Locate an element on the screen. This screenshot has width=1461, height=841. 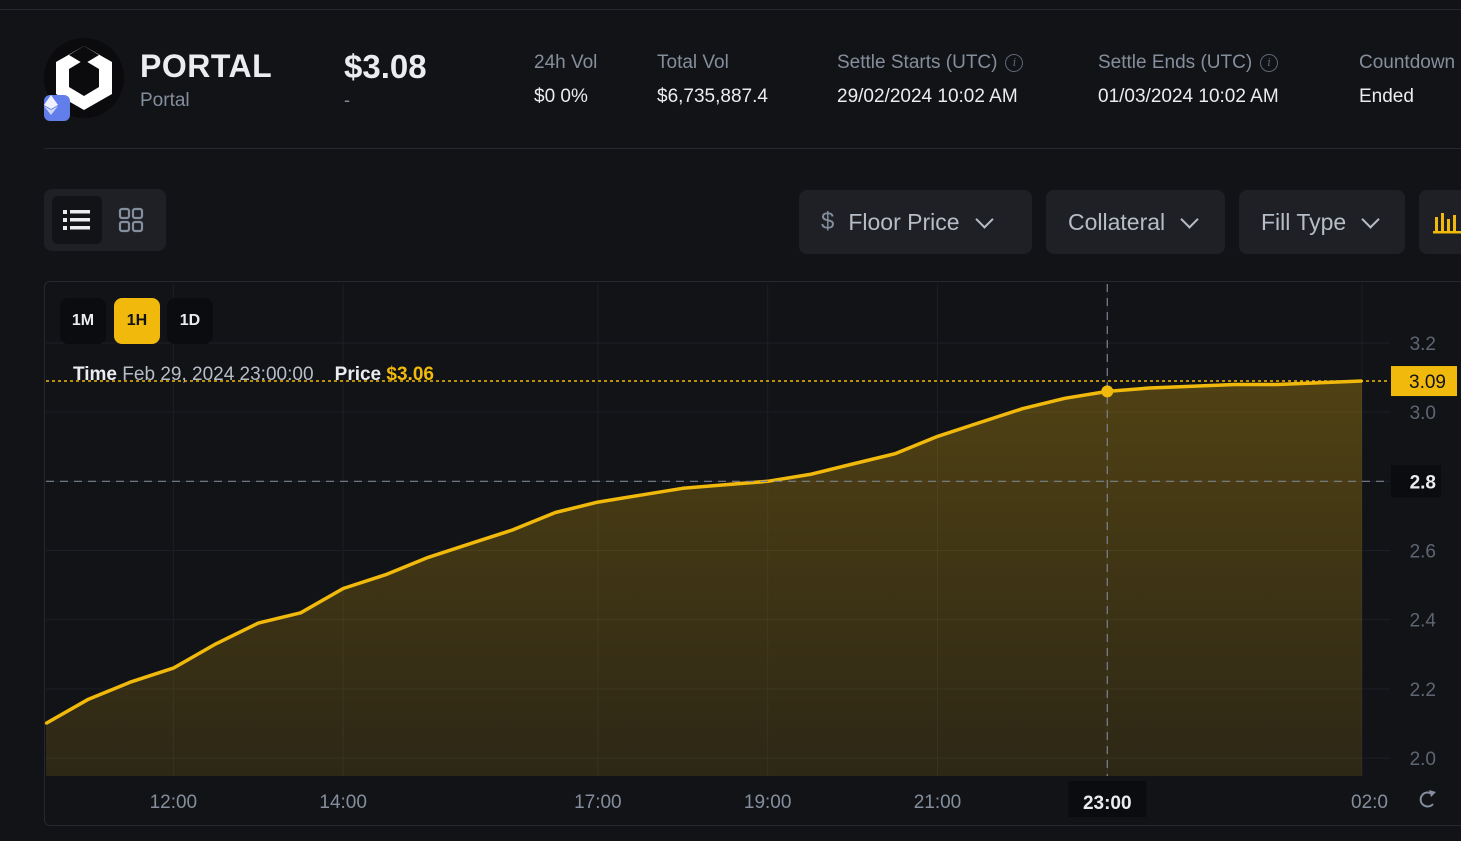
list-view-button is located at coordinates (77, 220).